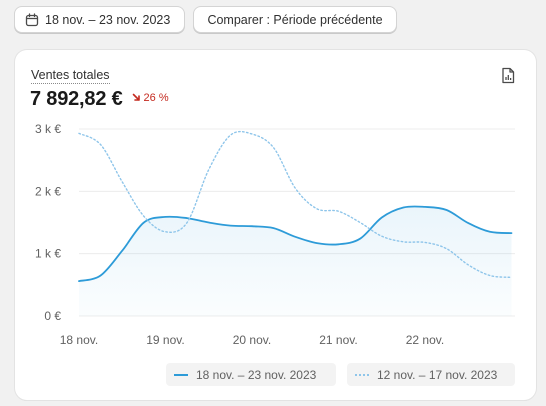  I want to click on x-tick-label: 18 nov., so click(79, 340).